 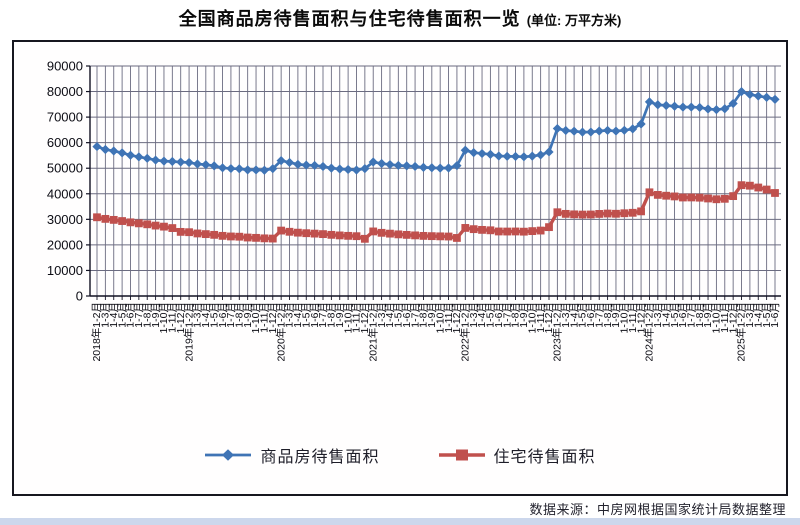 I want to click on title-unit-text: (单位: 万平方米), so click(x=574, y=20).